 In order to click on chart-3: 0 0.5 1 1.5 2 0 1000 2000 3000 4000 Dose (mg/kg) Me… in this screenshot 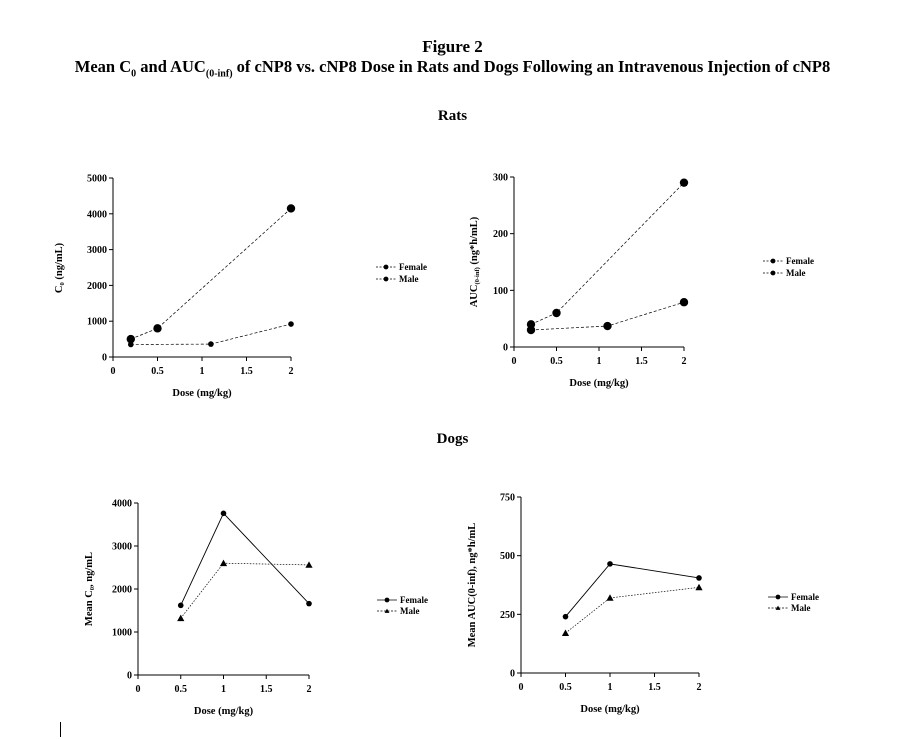, I will do `click(256, 608)`.